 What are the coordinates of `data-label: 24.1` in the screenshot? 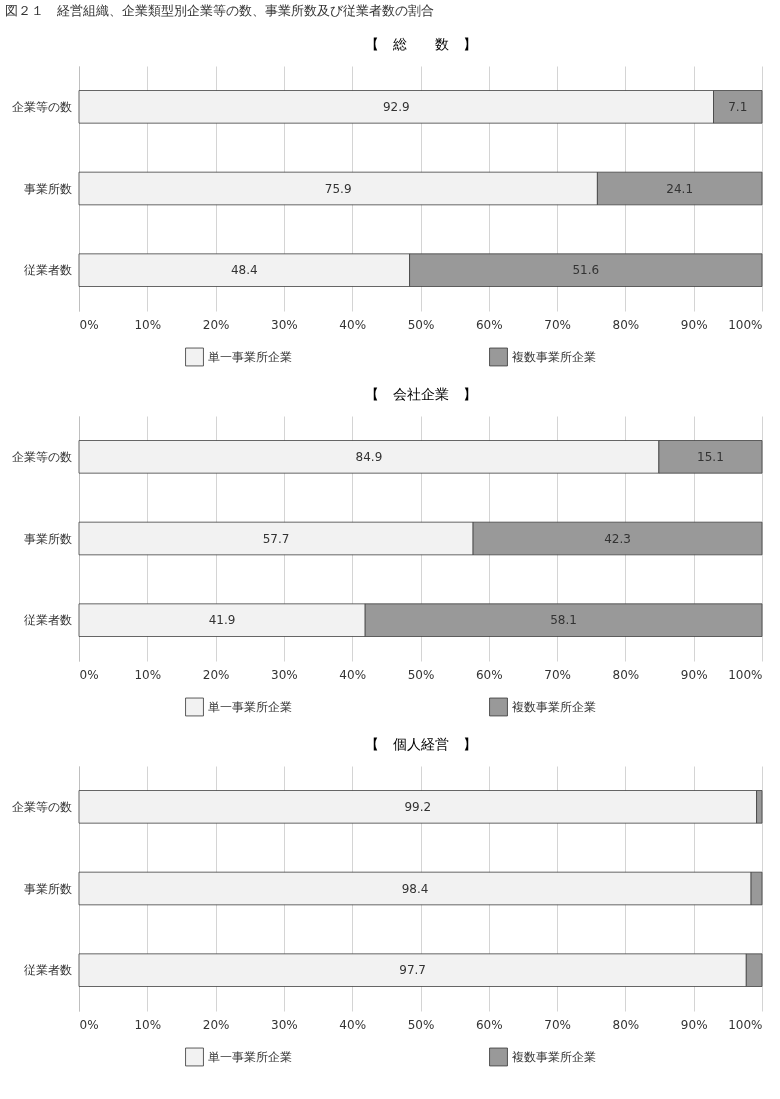 It's located at (680, 188).